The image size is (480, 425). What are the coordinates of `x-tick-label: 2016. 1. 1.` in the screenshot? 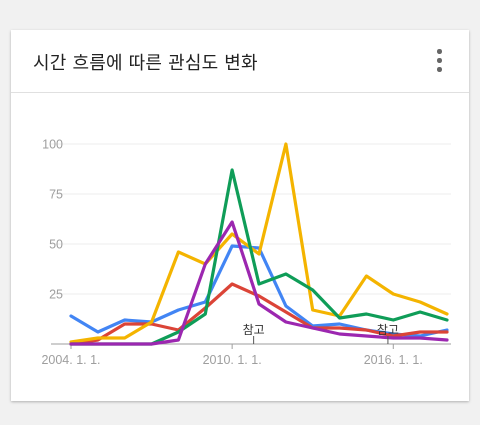 It's located at (393, 360).